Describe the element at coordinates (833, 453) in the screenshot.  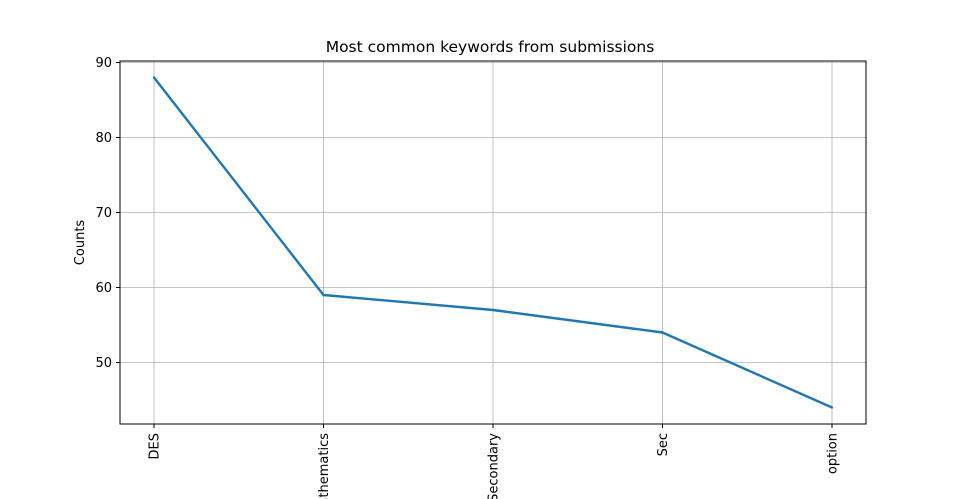
I see `x-tick-label: option` at that location.